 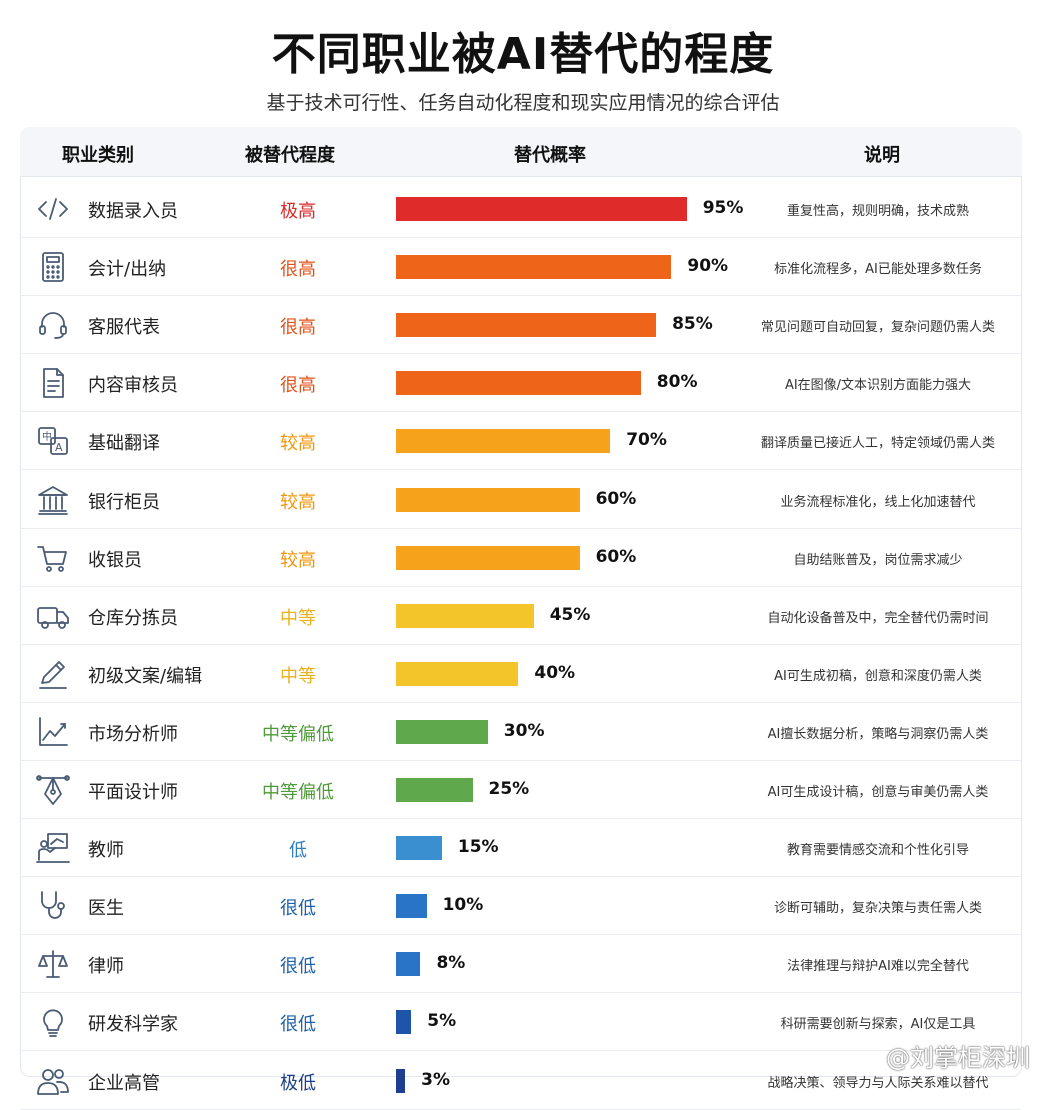 What do you see at coordinates (53, 848) in the screenshot?
I see `teacher-icon` at bounding box center [53, 848].